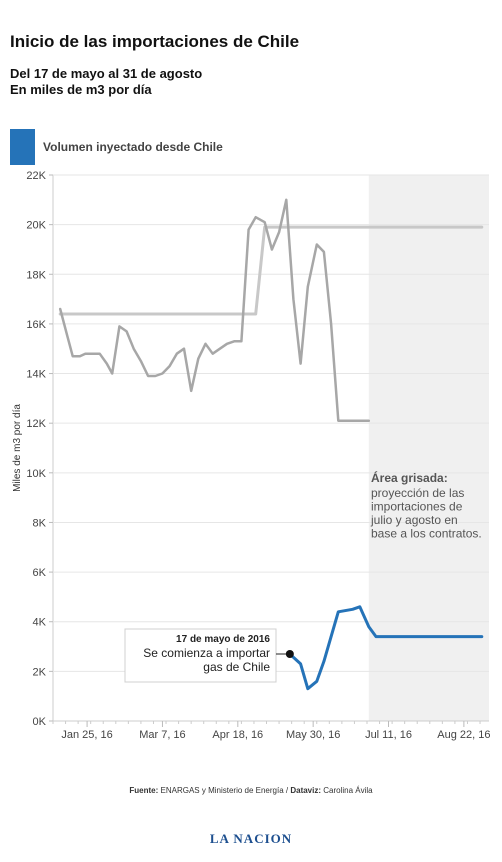 The width and height of the screenshot is (502, 862). I want to click on x-tick-label: Mar 7, 16, so click(162, 735).